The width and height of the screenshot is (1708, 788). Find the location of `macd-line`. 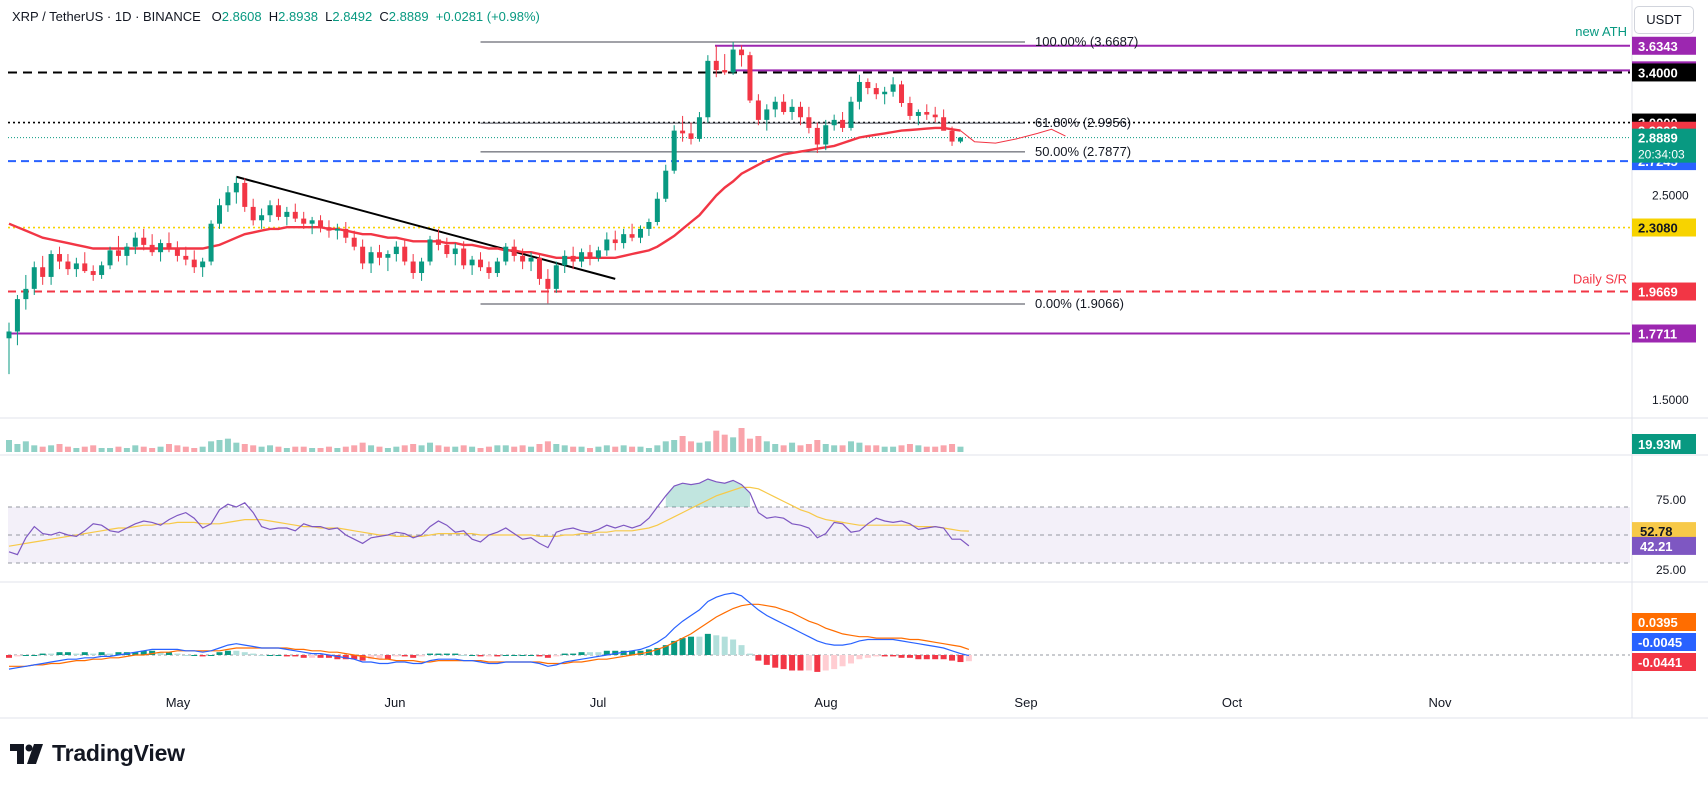

macd-line is located at coordinates (489, 631).